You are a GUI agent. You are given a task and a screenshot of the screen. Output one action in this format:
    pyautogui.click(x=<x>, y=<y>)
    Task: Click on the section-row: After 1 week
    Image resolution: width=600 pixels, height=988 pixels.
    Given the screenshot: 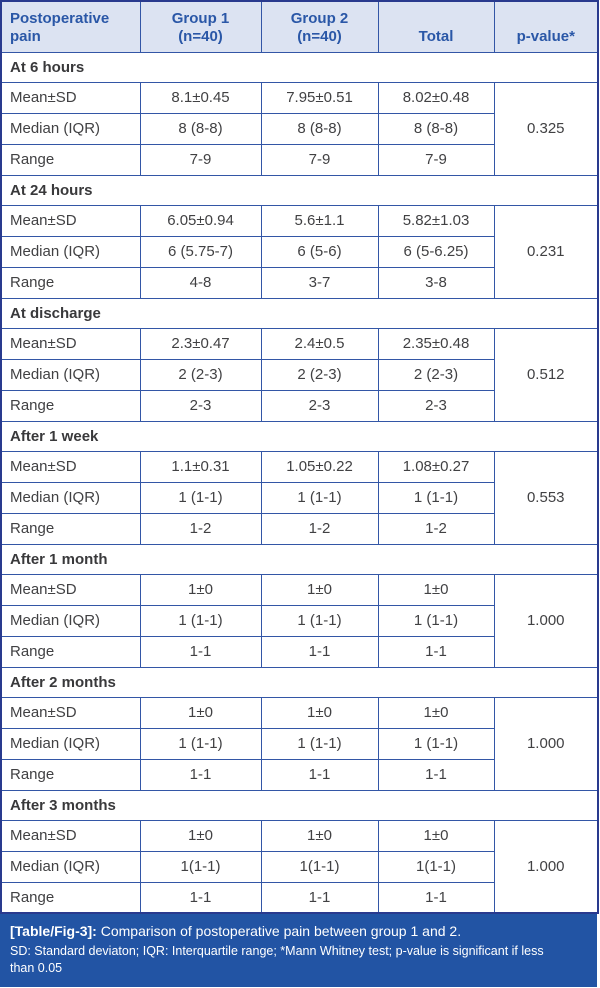 What is the action you would take?
    pyautogui.click(x=299, y=436)
    